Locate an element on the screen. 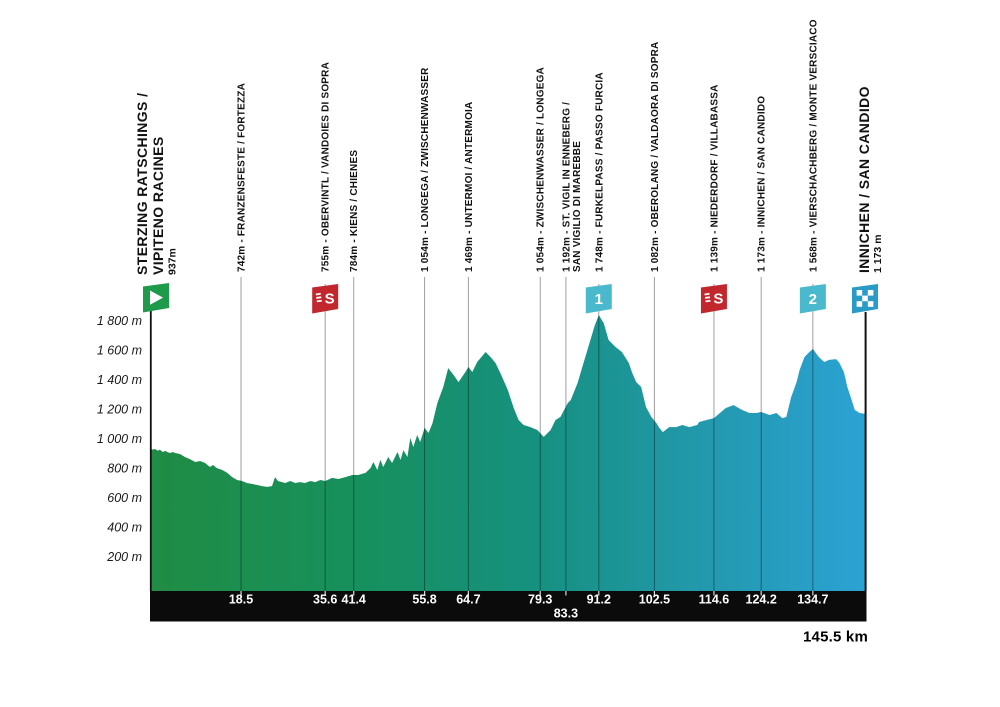  waypoint-label-41.4: 784m - KIENS / CHIENES is located at coordinates (354, 211).